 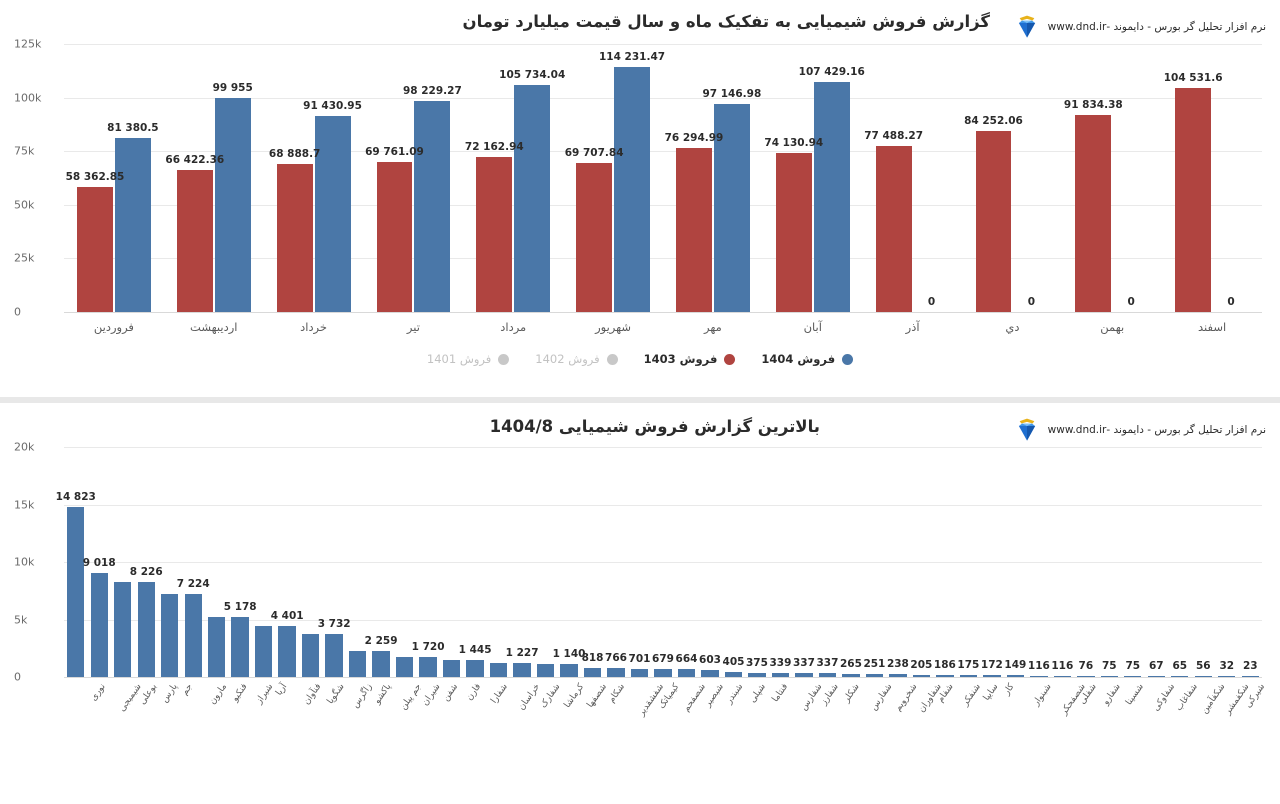 What do you see at coordinates (898, 562) in the screenshot?
I see `bar: 238` at bounding box center [898, 562].